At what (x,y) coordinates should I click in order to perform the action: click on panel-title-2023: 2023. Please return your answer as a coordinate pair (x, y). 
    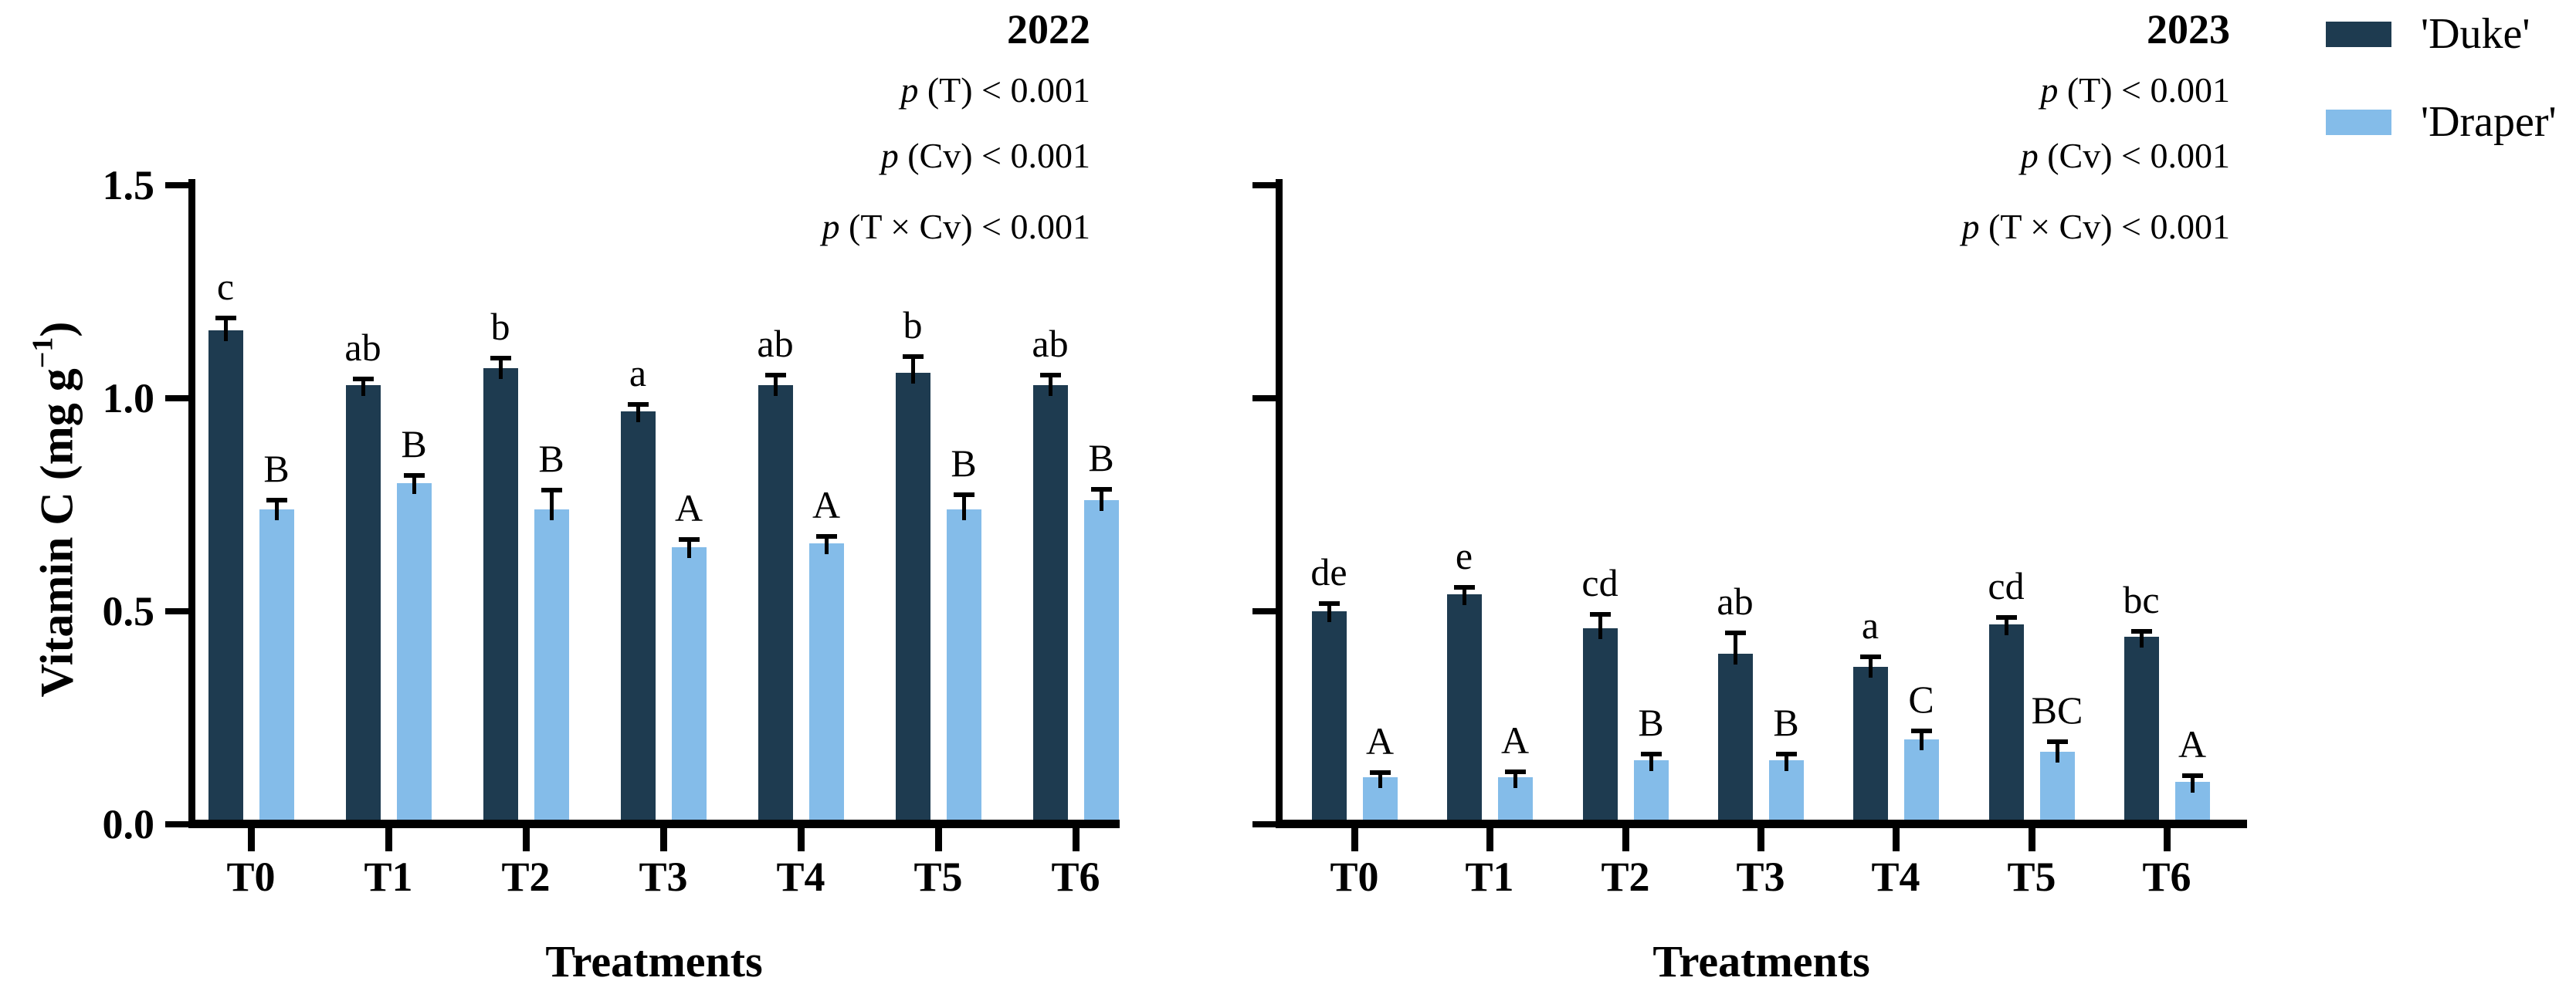
    Looking at the image, I should click on (1882, 29).